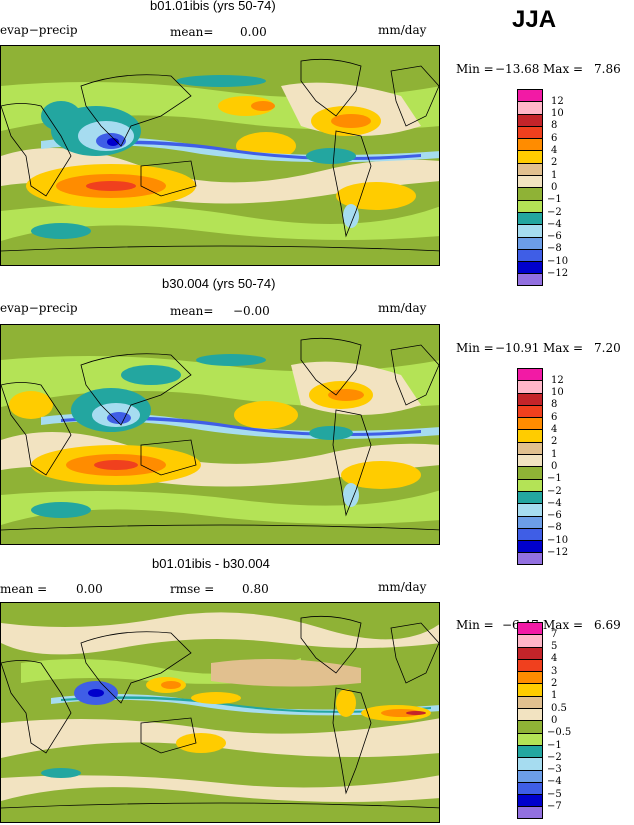 The height and width of the screenshot is (825, 634). I want to click on legend-label: −0.5, so click(559, 732).